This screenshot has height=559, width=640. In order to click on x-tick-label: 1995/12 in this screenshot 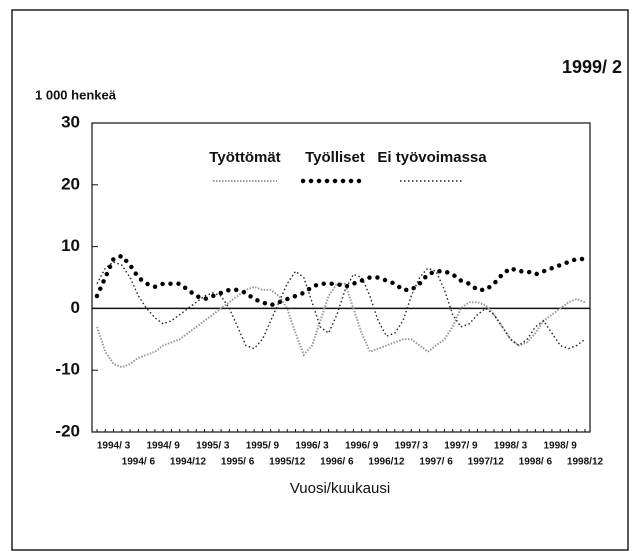, I will do `click(287, 462)`.